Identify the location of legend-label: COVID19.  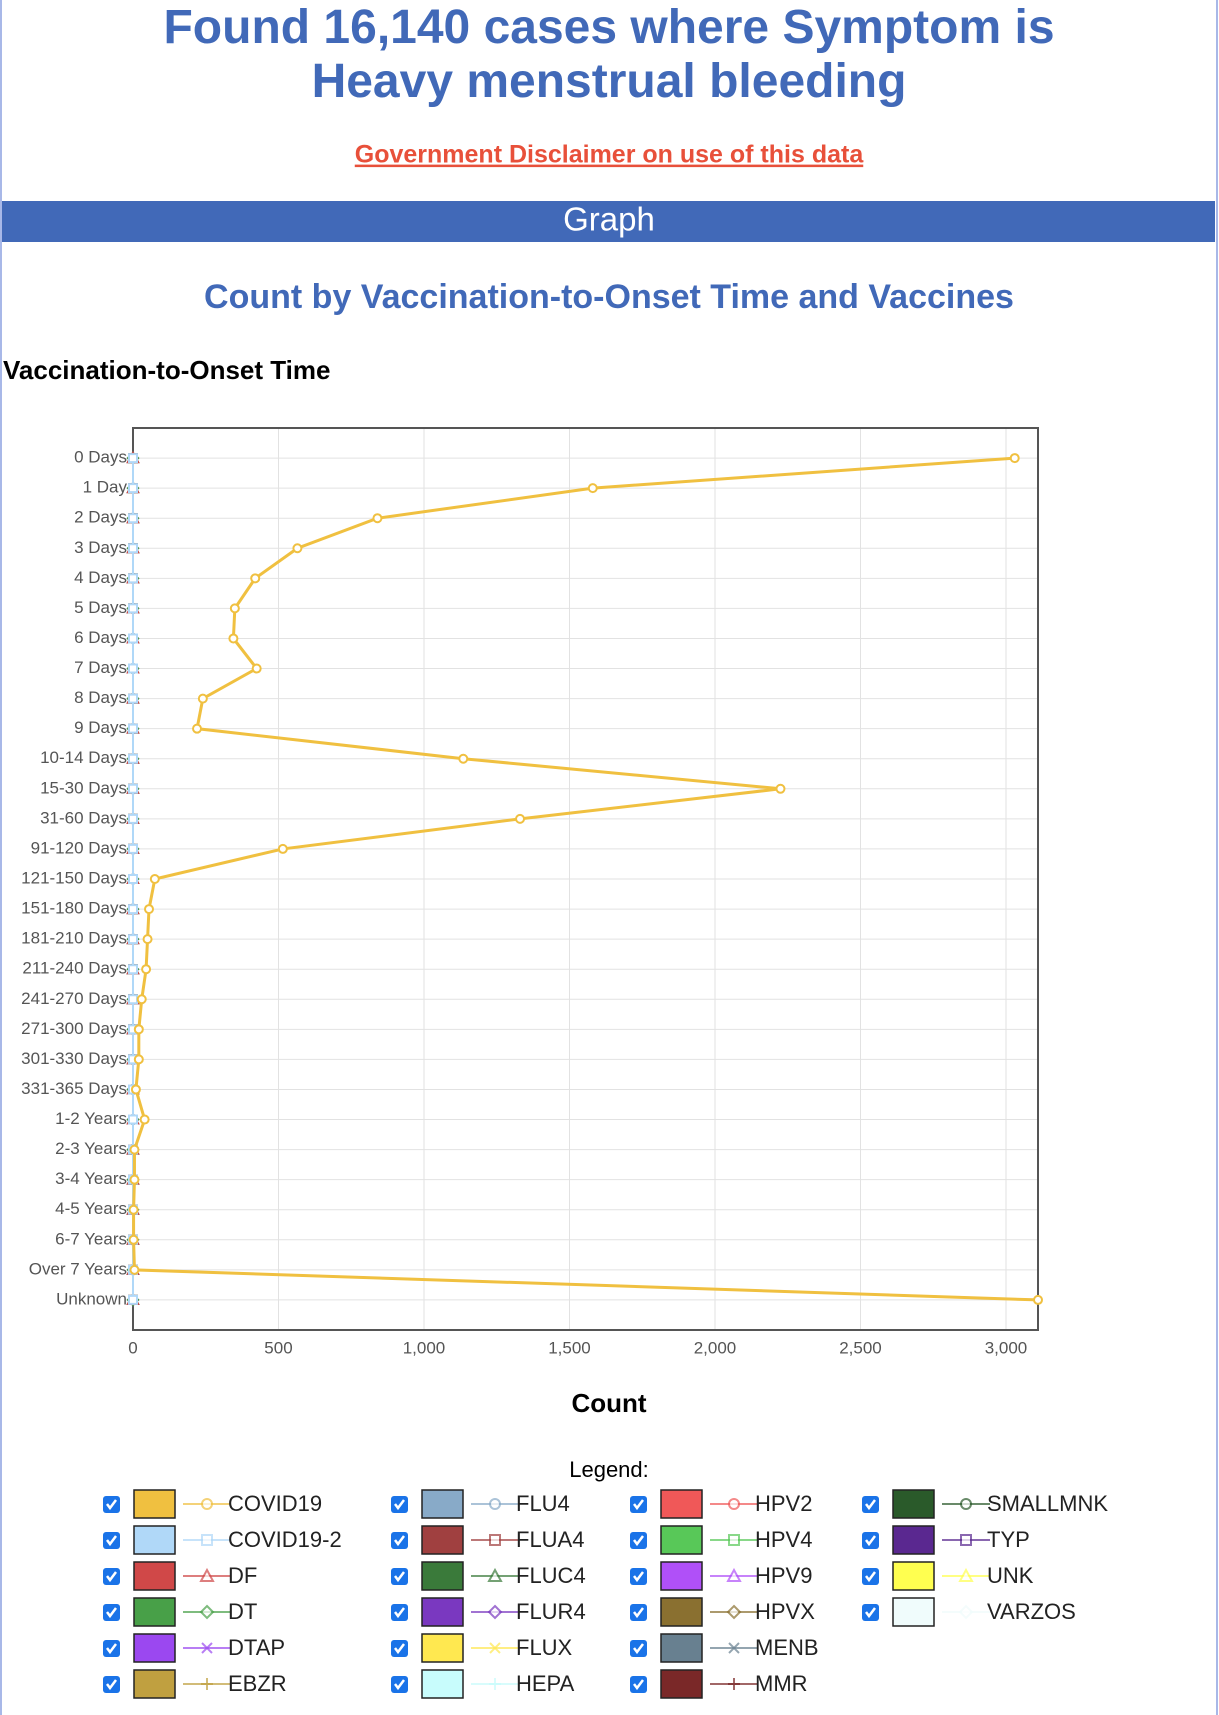
(275, 1503).